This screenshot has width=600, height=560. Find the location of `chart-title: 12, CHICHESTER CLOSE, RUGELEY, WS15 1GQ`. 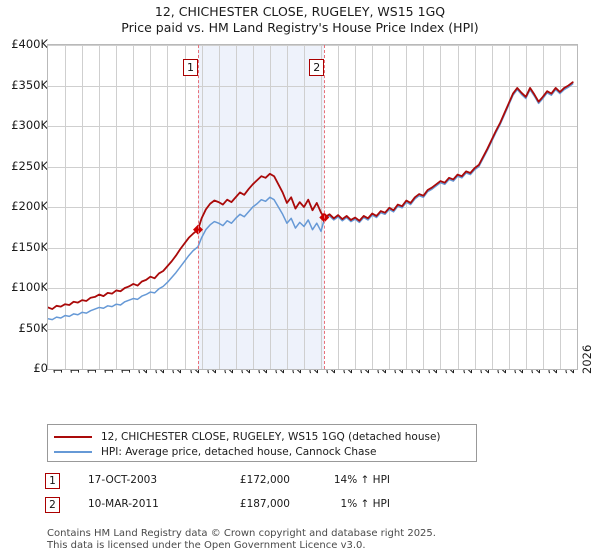

chart-title: 12, CHICHESTER CLOSE, RUGELEY, WS15 1GQ is located at coordinates (300, 11).